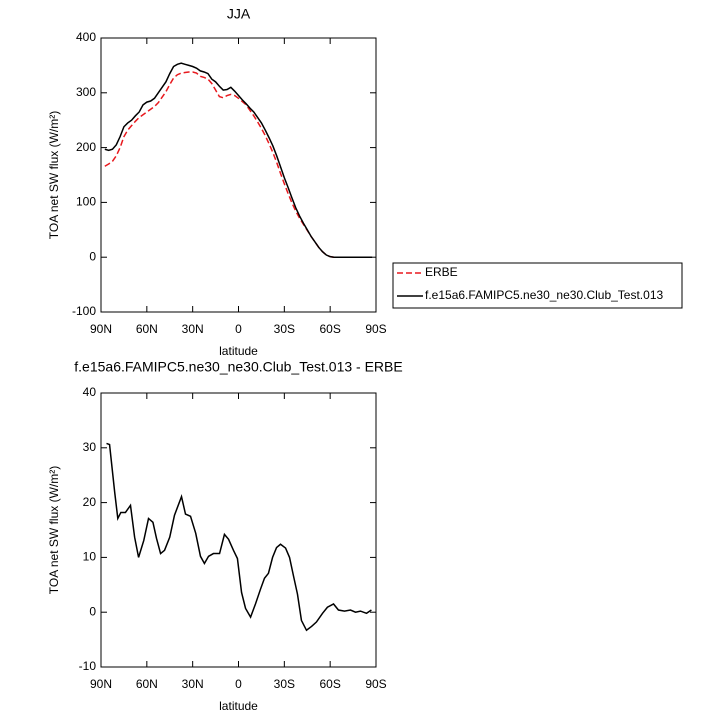  What do you see at coordinates (90, 502) in the screenshot?
I see `y-tick-label: 20` at bounding box center [90, 502].